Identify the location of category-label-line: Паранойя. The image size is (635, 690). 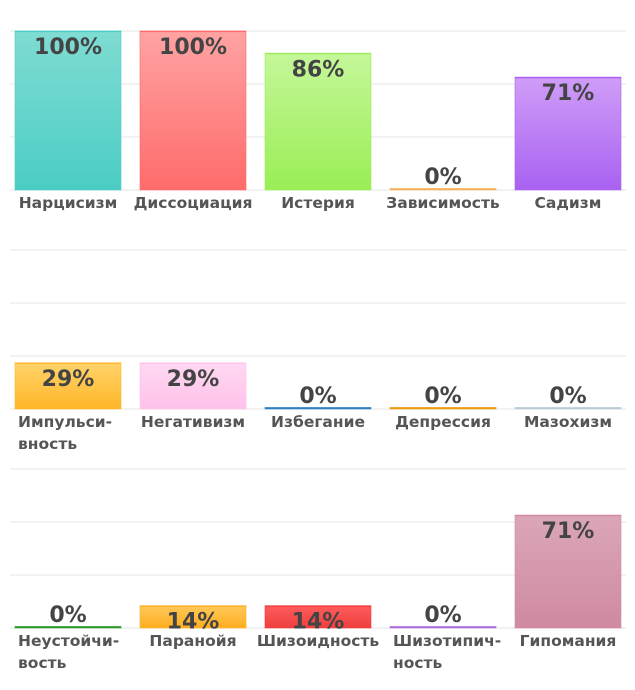
(192, 641).